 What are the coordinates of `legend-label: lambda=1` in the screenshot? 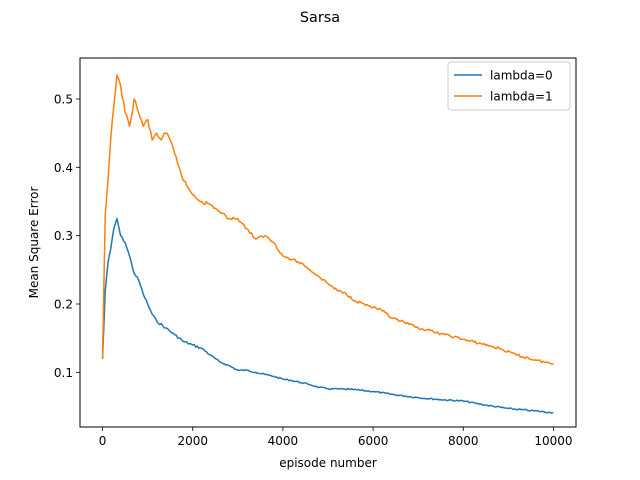 It's located at (521, 97).